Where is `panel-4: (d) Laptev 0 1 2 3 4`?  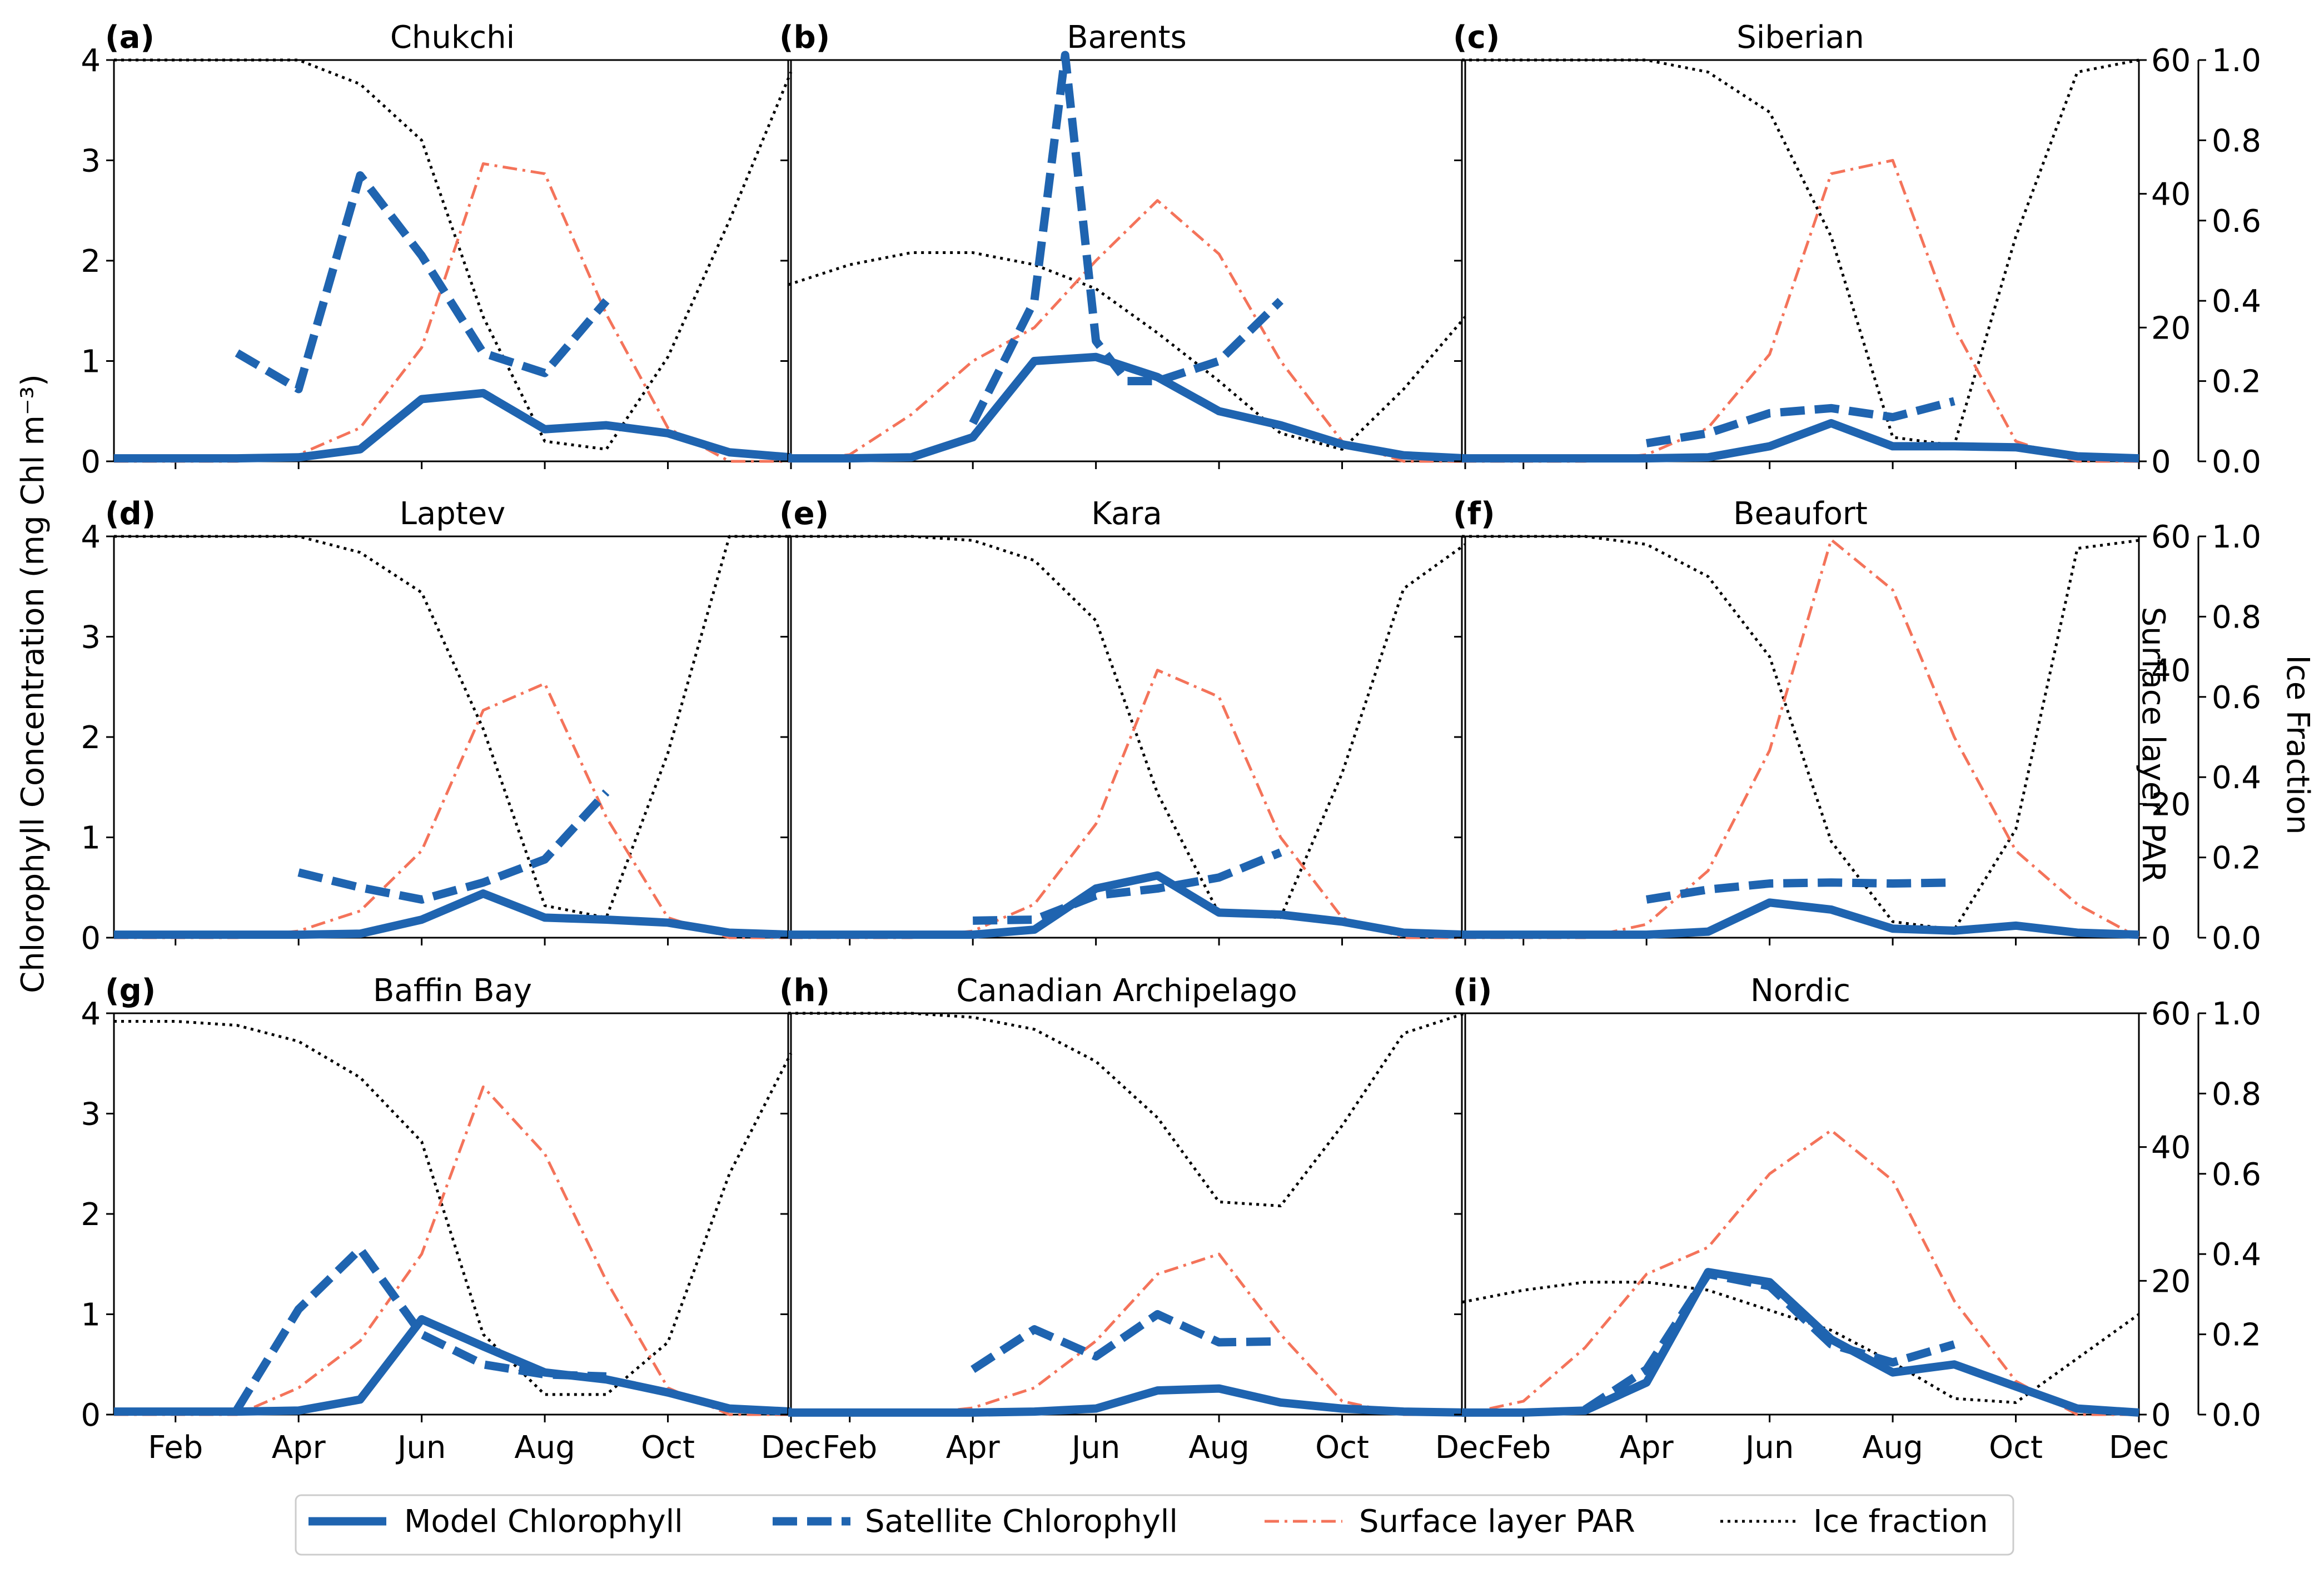
panel-4: (d) Laptev 0 1 2 3 4 is located at coordinates (436, 726).